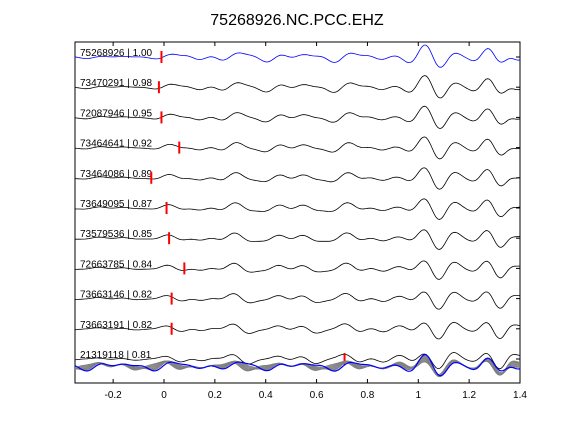 This screenshot has height=432, width=576. Describe the element at coordinates (114, 395) in the screenshot. I see `x-tick-label-0: -0.2` at that location.